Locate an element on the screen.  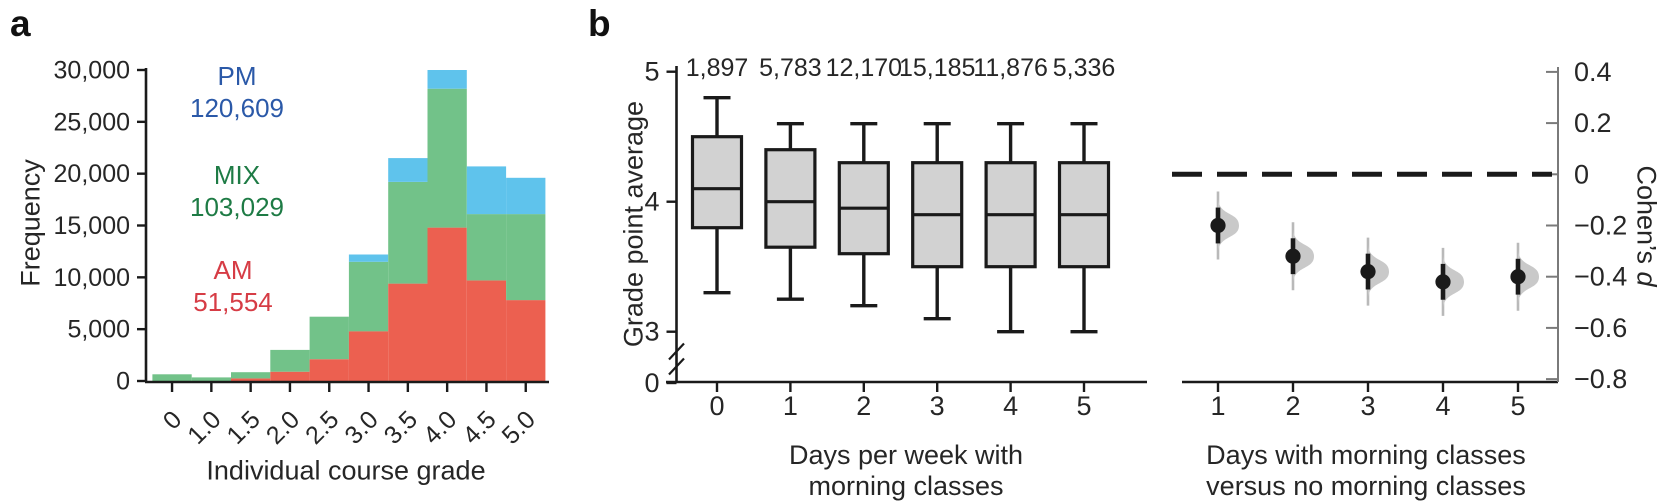
legend-mix-label: MIX is located at coordinates (237, 175).